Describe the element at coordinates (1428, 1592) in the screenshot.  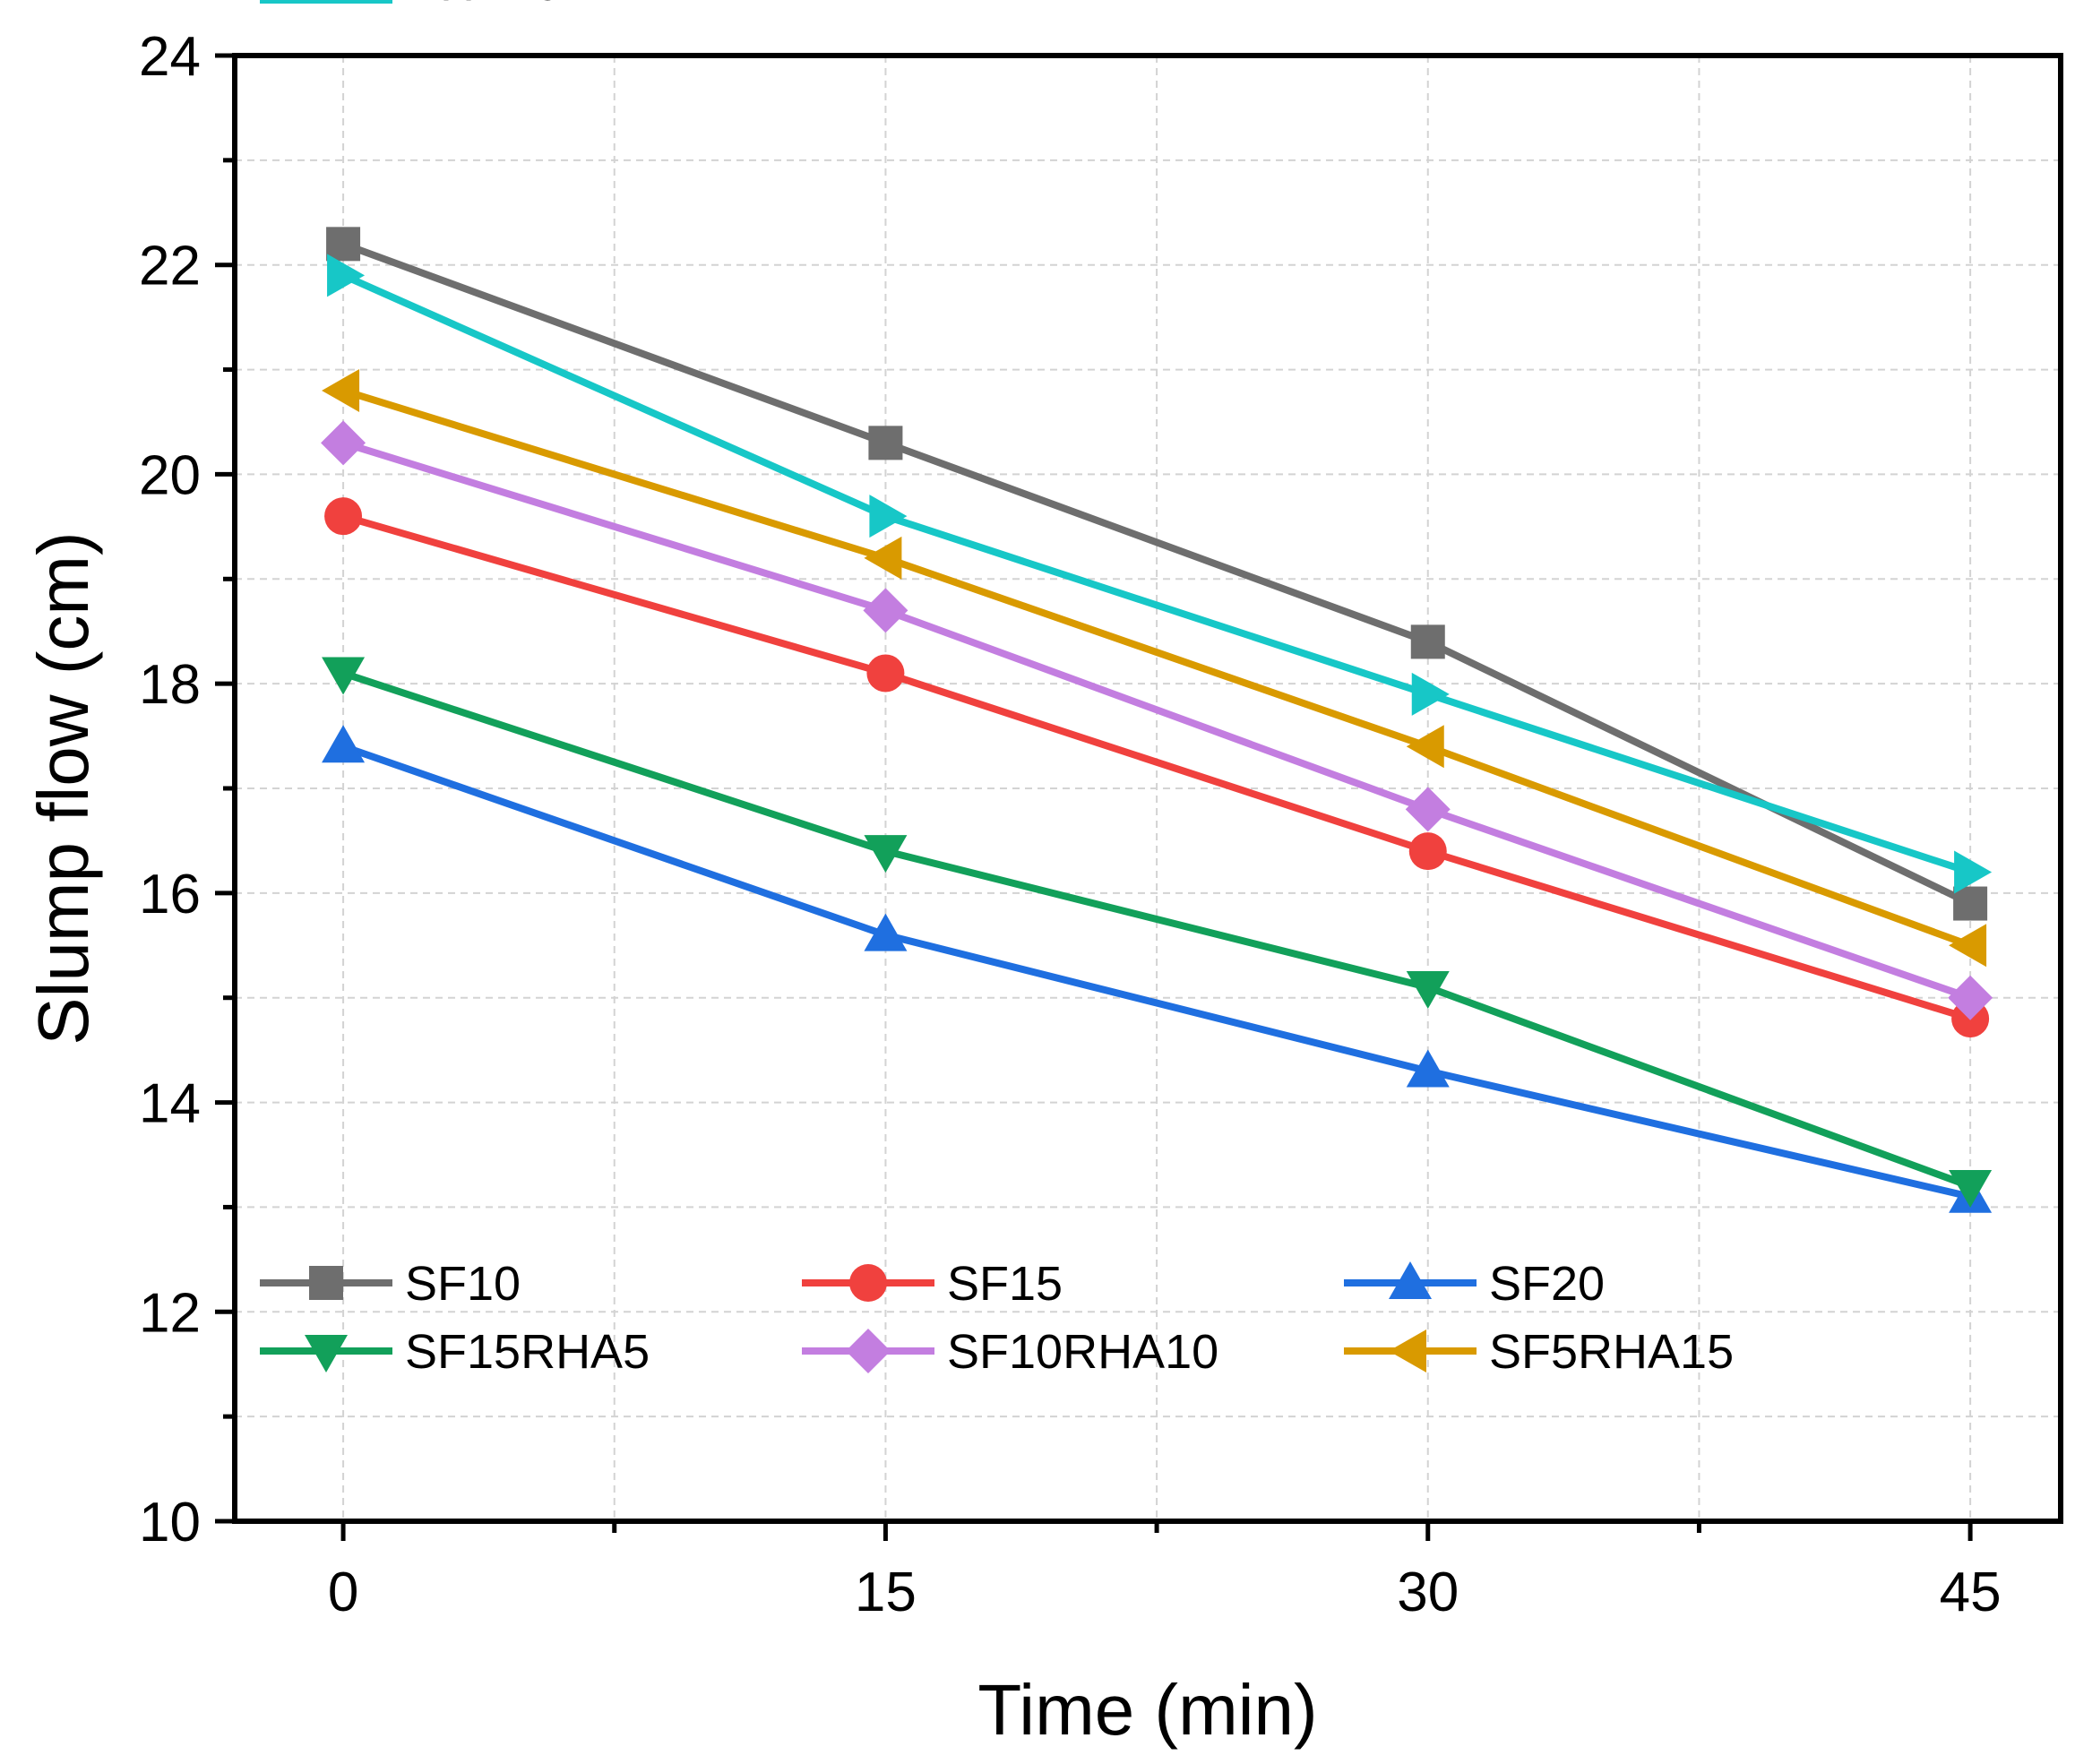
I see `x-tick-label: 30` at that location.